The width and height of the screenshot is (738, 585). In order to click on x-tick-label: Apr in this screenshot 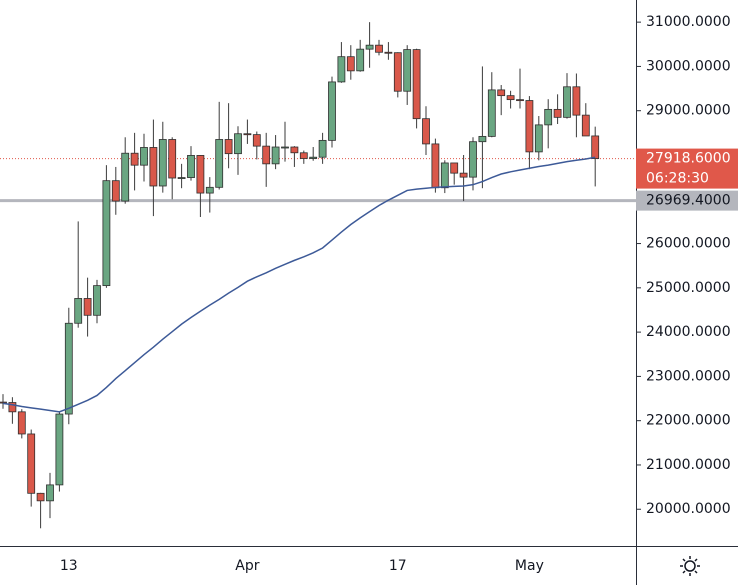, I will do `click(247, 566)`.